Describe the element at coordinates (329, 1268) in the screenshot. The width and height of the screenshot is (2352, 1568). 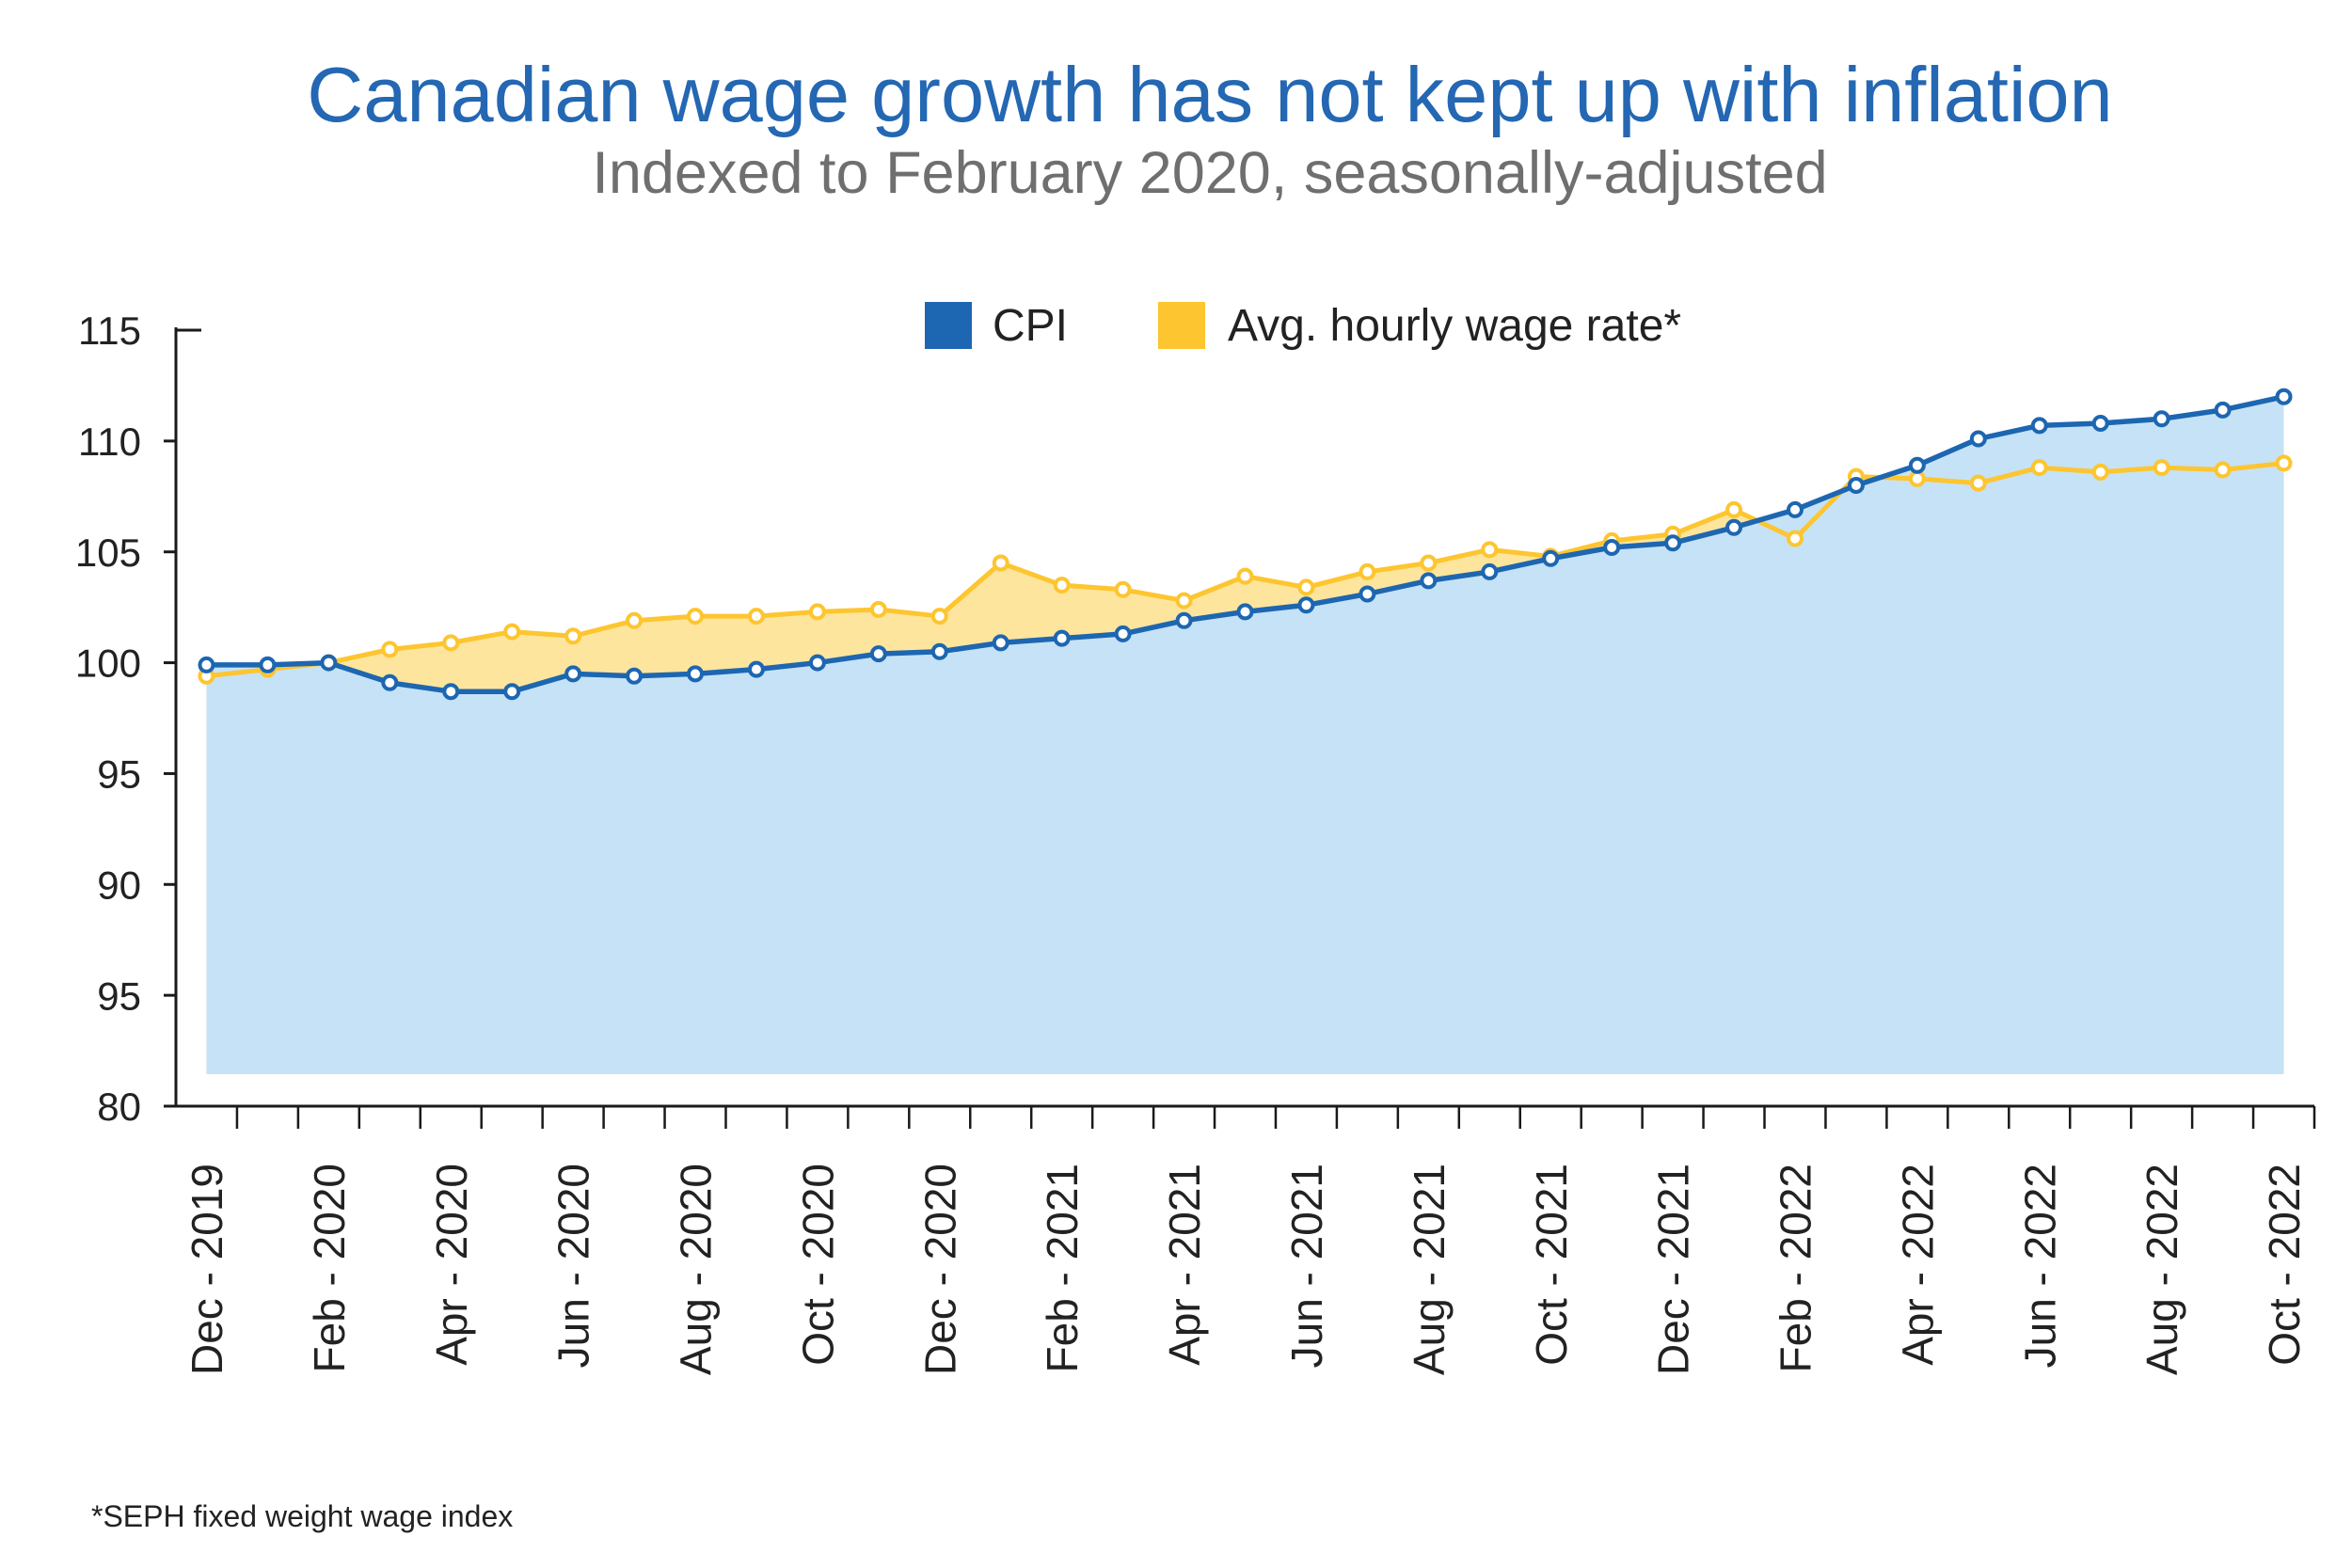
I see `x-tick-label: Feb - 2020` at that location.